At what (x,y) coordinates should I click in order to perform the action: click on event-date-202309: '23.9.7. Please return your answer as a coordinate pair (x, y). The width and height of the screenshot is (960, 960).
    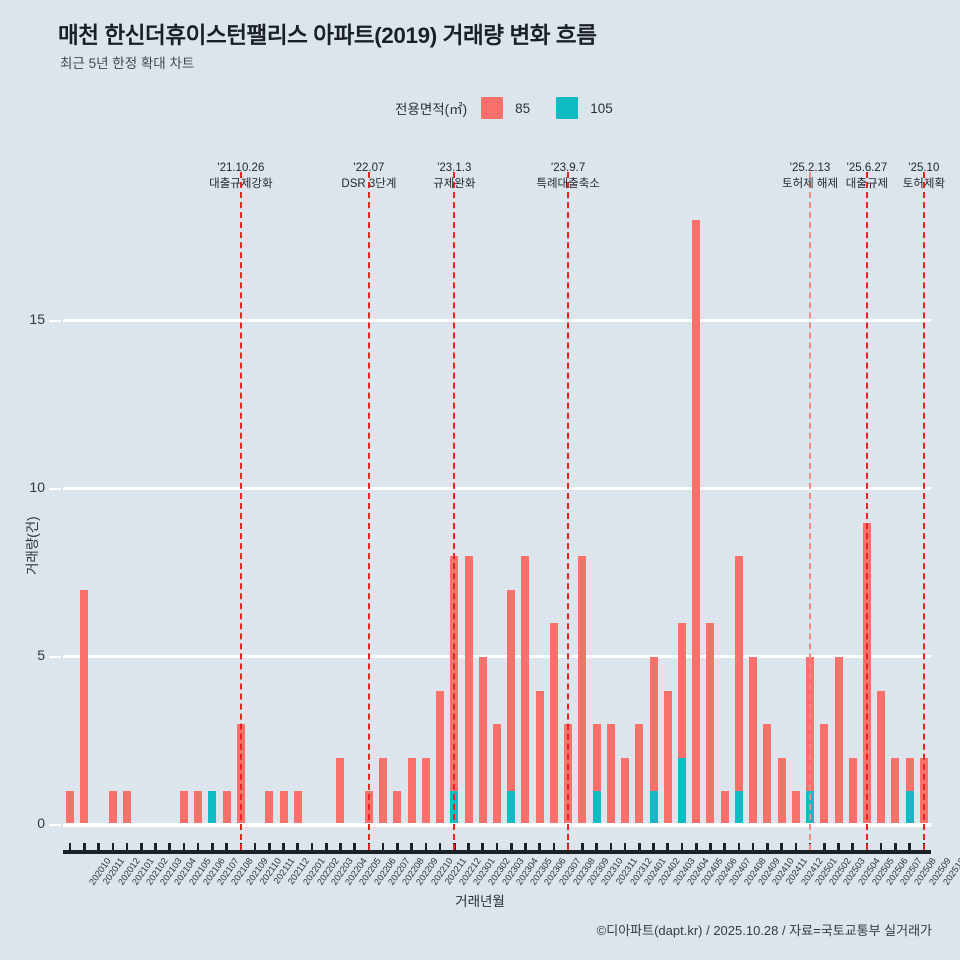
    Looking at the image, I should click on (568, 168).